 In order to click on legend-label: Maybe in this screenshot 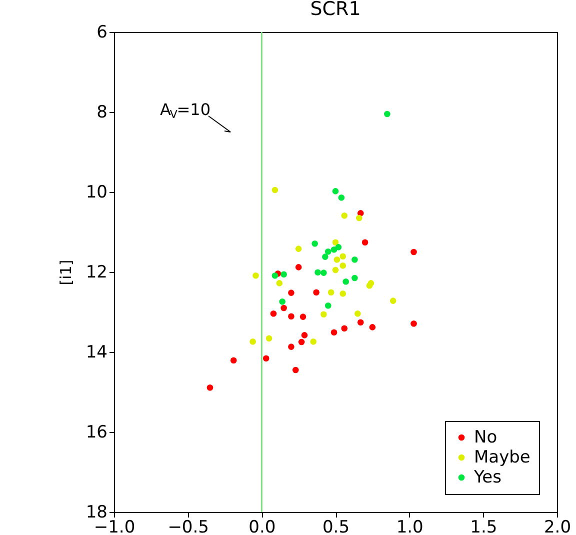, I will do `click(502, 458)`.